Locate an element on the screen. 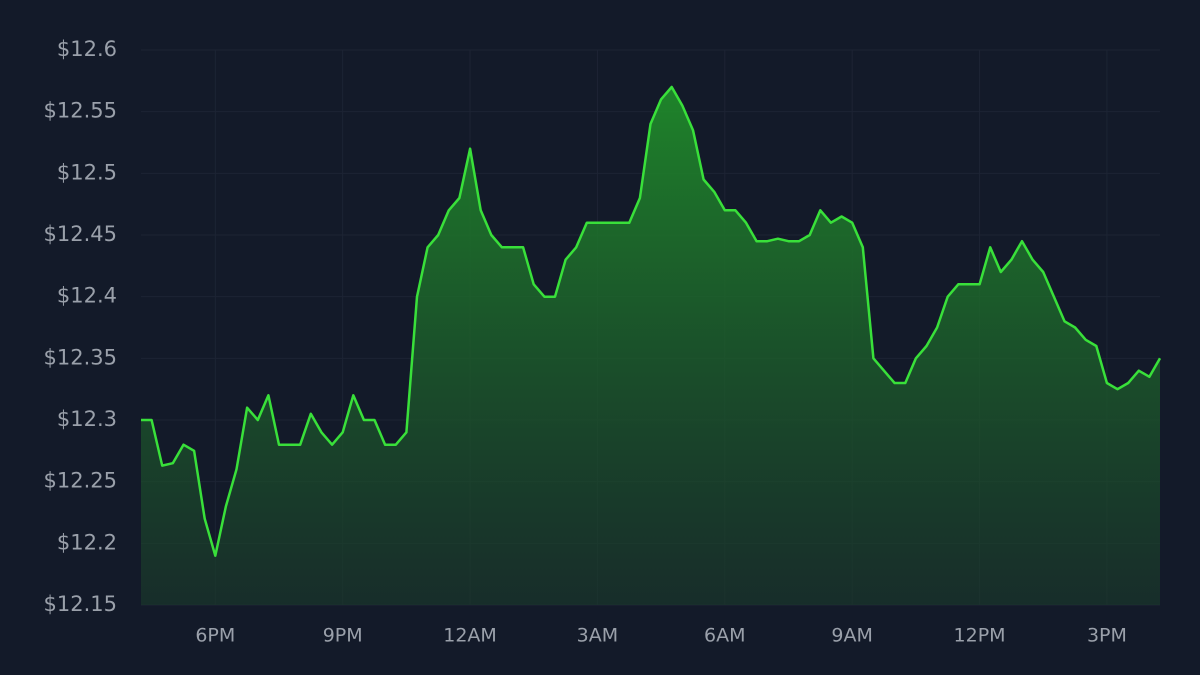 The width and height of the screenshot is (1200, 675). y-tick-label: $12.4 is located at coordinates (87, 296).